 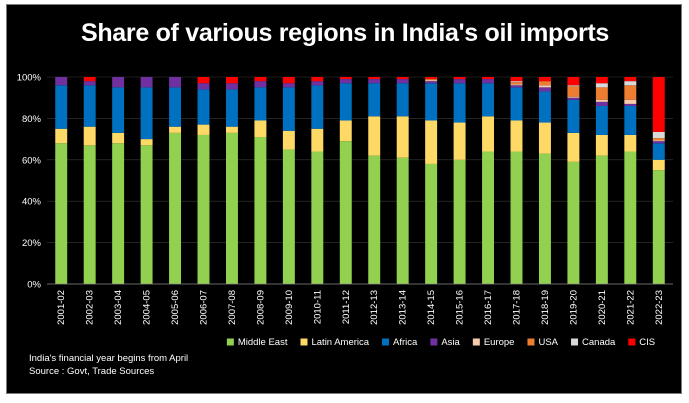 I want to click on x-tick-label: 2008-09, so click(x=260, y=307).